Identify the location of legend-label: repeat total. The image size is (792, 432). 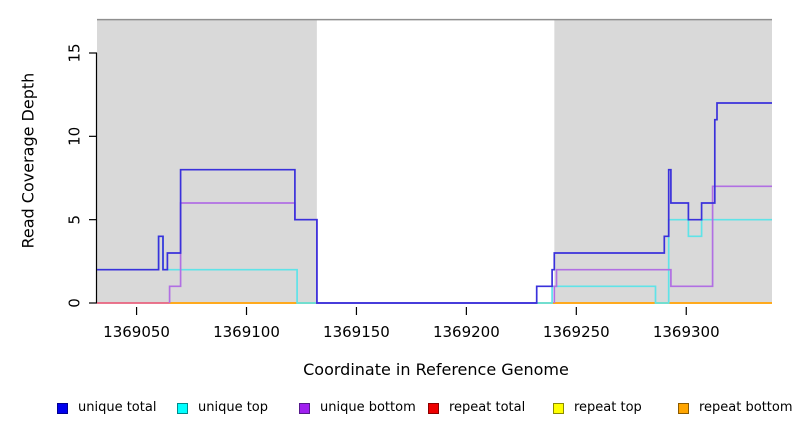
(487, 407).